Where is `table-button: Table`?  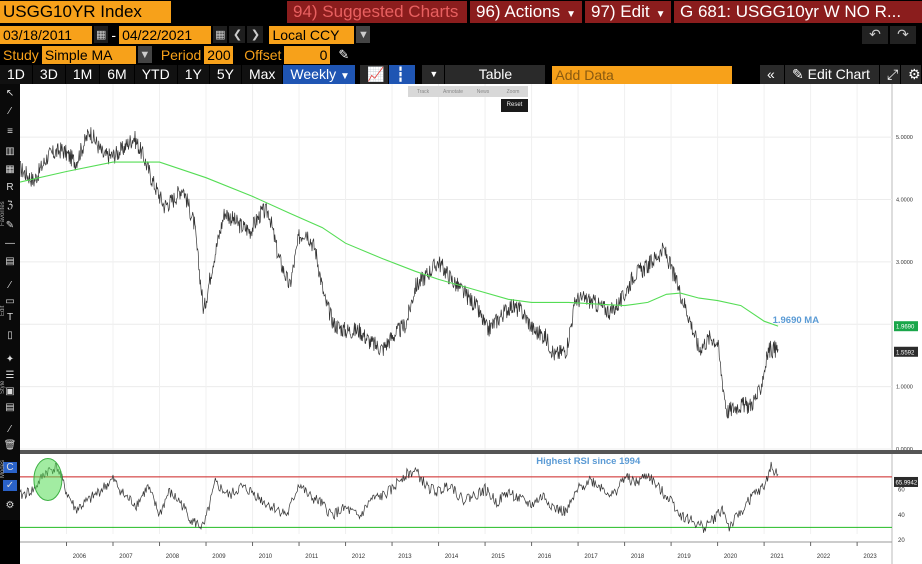
table-button: Table is located at coordinates (495, 74).